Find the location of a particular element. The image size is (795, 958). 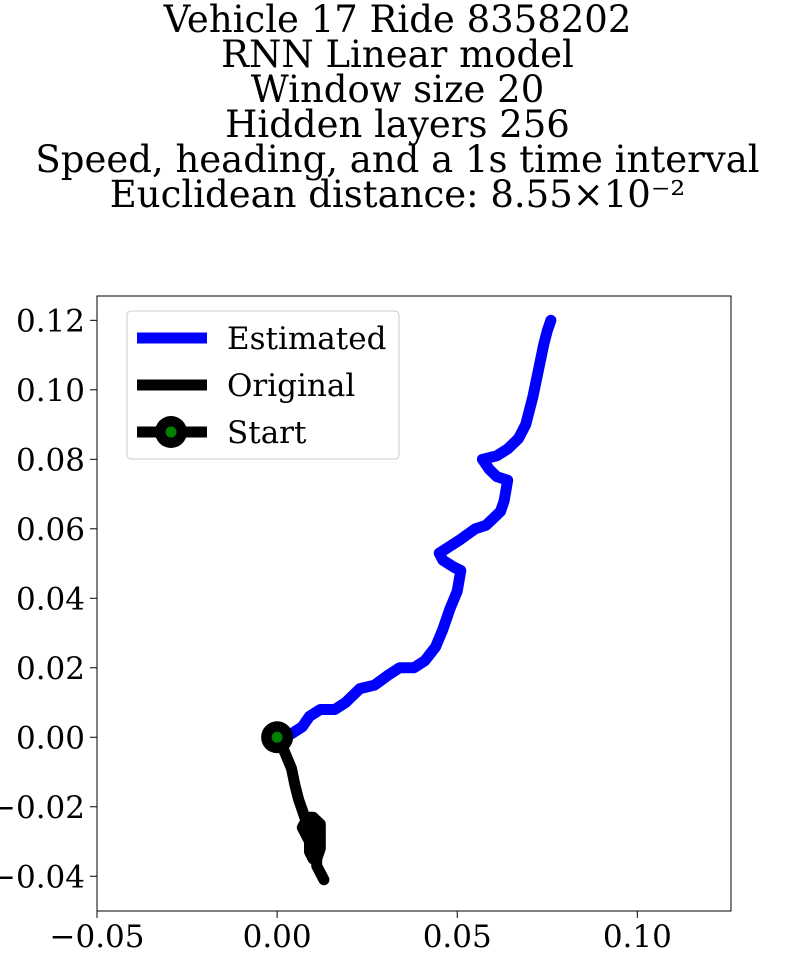

legend-start-marker-dot is located at coordinates (171, 432).